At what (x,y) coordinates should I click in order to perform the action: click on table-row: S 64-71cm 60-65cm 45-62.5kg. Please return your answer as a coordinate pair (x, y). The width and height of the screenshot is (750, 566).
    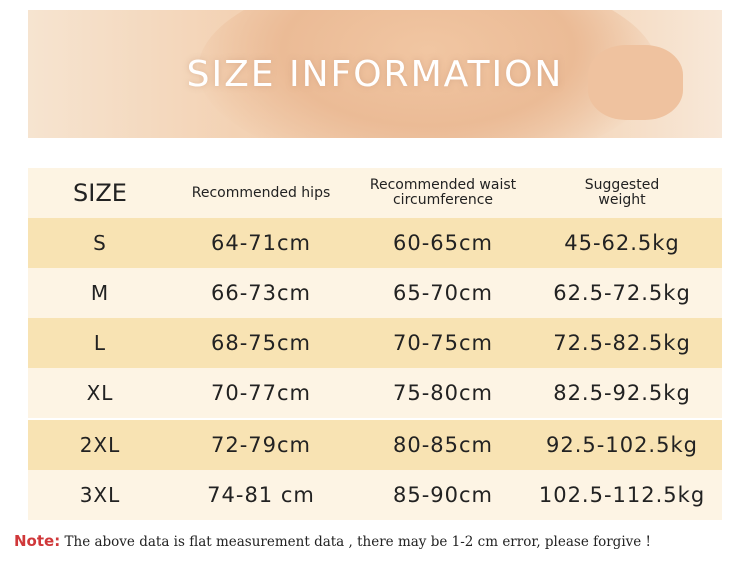
    Looking at the image, I should click on (375, 243).